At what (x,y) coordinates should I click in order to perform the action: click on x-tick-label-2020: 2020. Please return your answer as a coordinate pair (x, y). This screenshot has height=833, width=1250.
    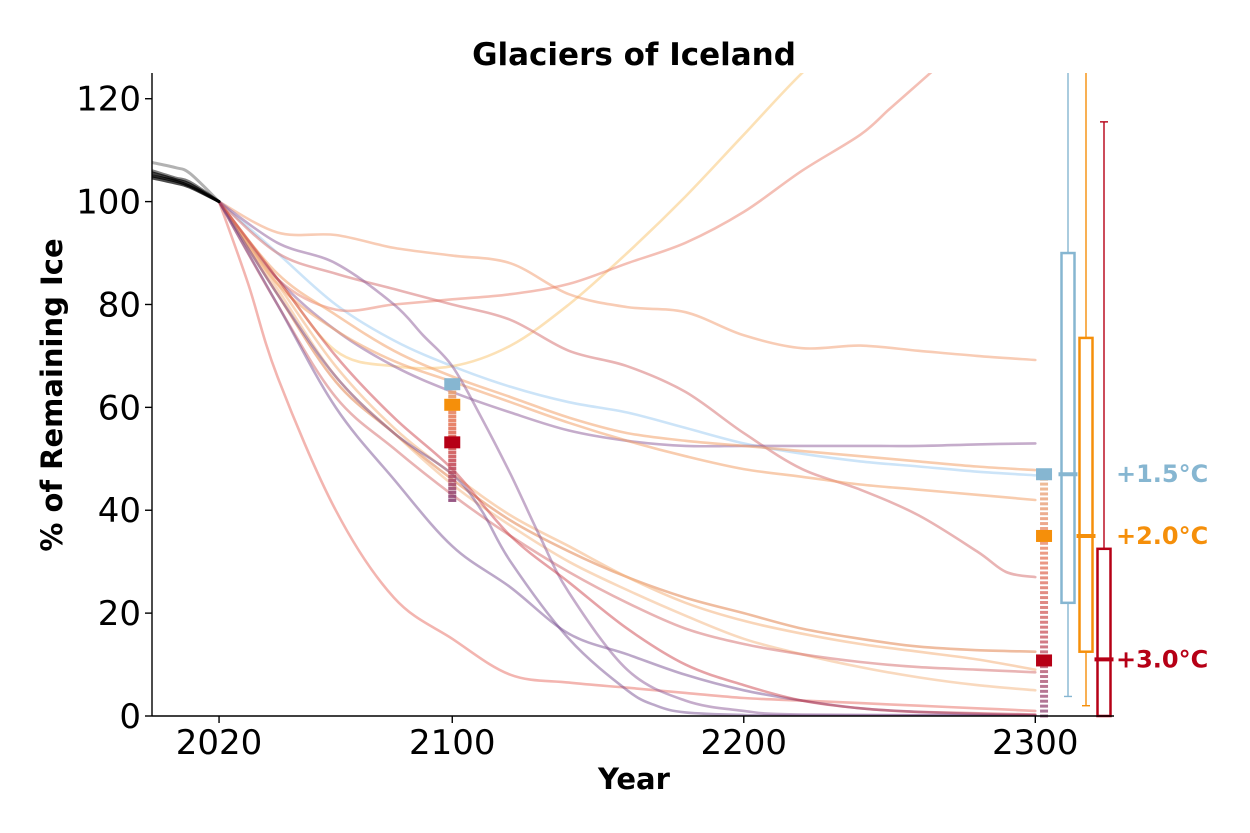
    Looking at the image, I should click on (219, 743).